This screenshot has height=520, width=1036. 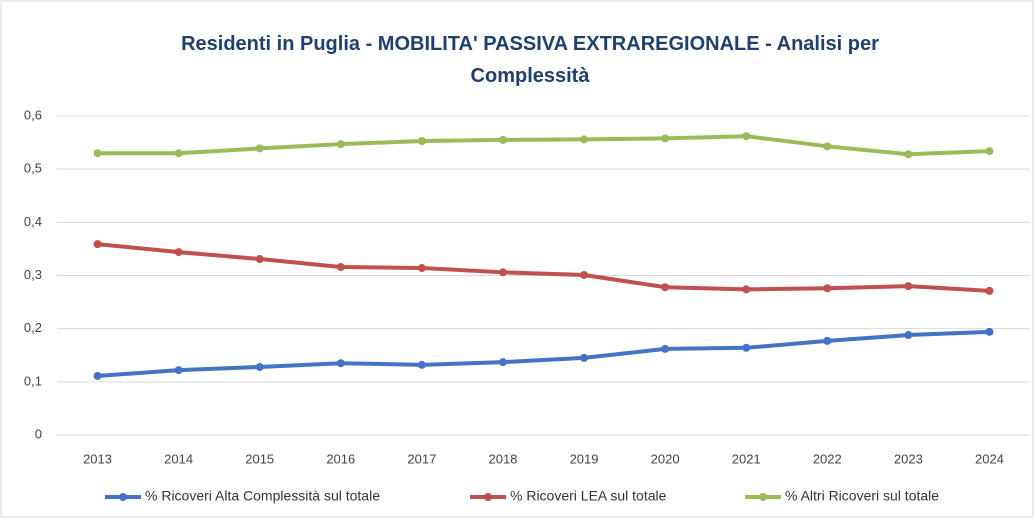 What do you see at coordinates (33, 274) in the screenshot?
I see `y-tick-label: 0,3` at bounding box center [33, 274].